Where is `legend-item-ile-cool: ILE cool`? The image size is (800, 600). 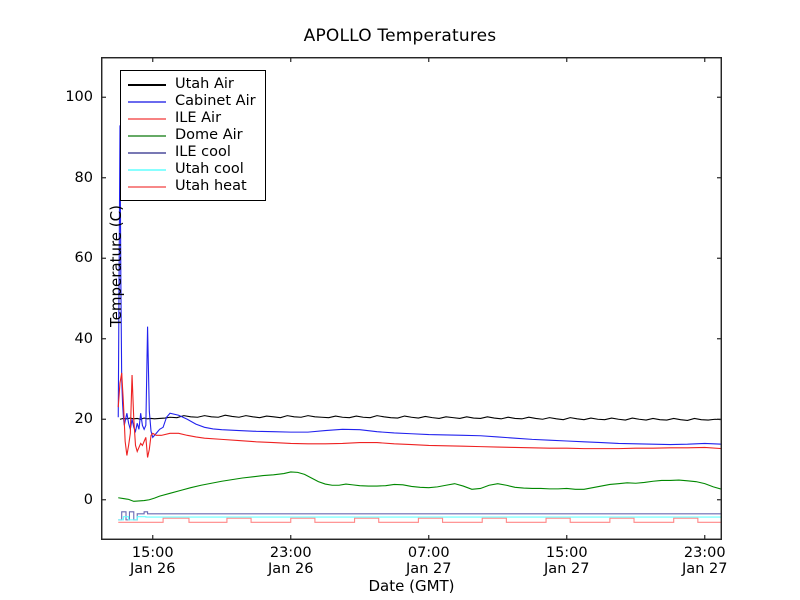
legend-item-ile-cool: ILE cool is located at coordinates (192, 152).